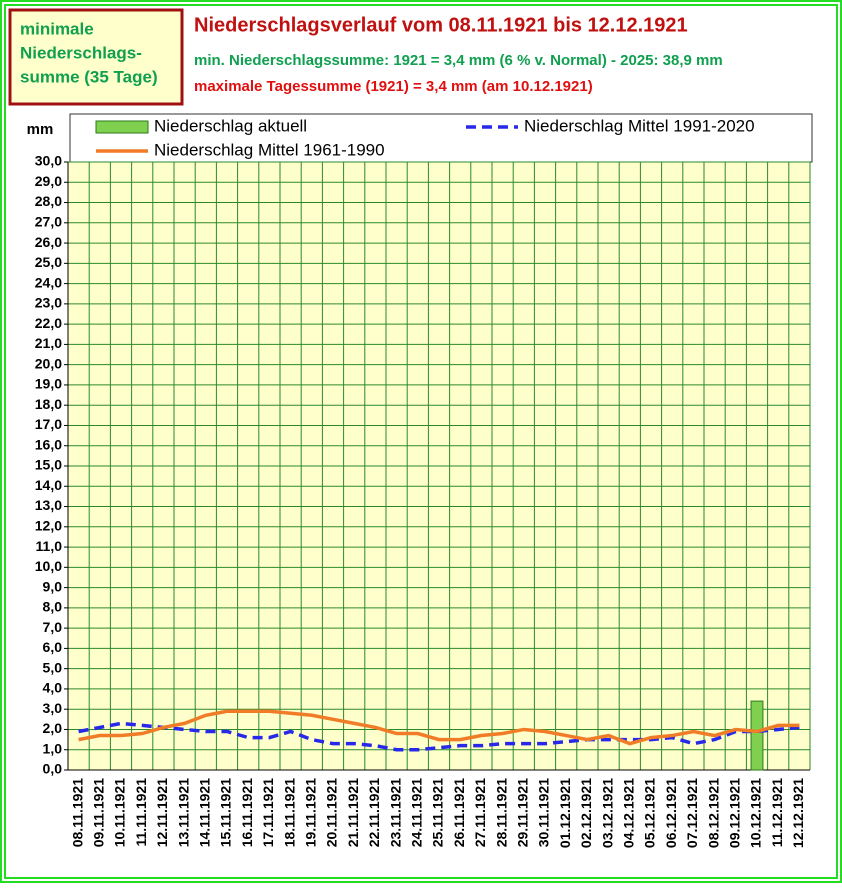 The image size is (842, 888). Describe the element at coordinates (162, 813) in the screenshot. I see `x-tick-label: 12.11.1921` at that location.